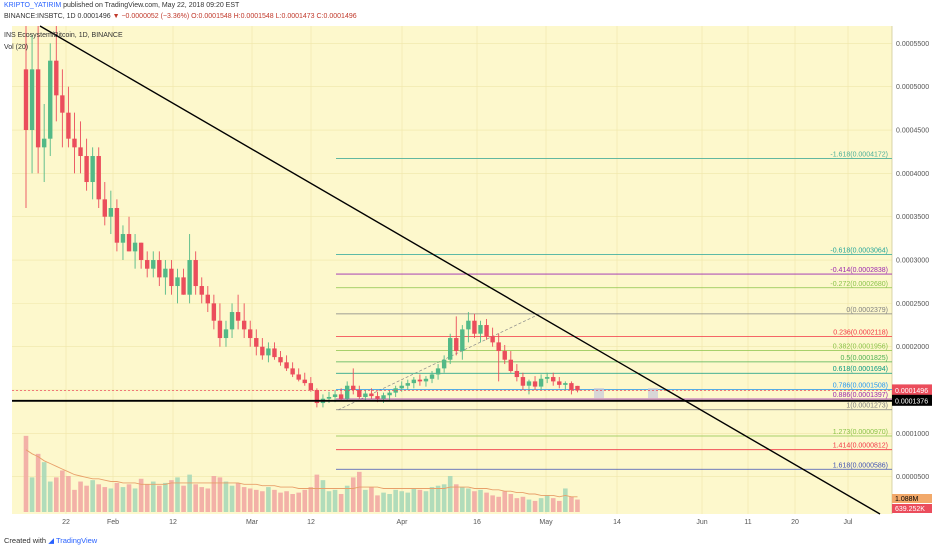 This screenshot has width=932, height=550. What do you see at coordinates (477, 522) in the screenshot?
I see `x-tick-label: 16` at bounding box center [477, 522].